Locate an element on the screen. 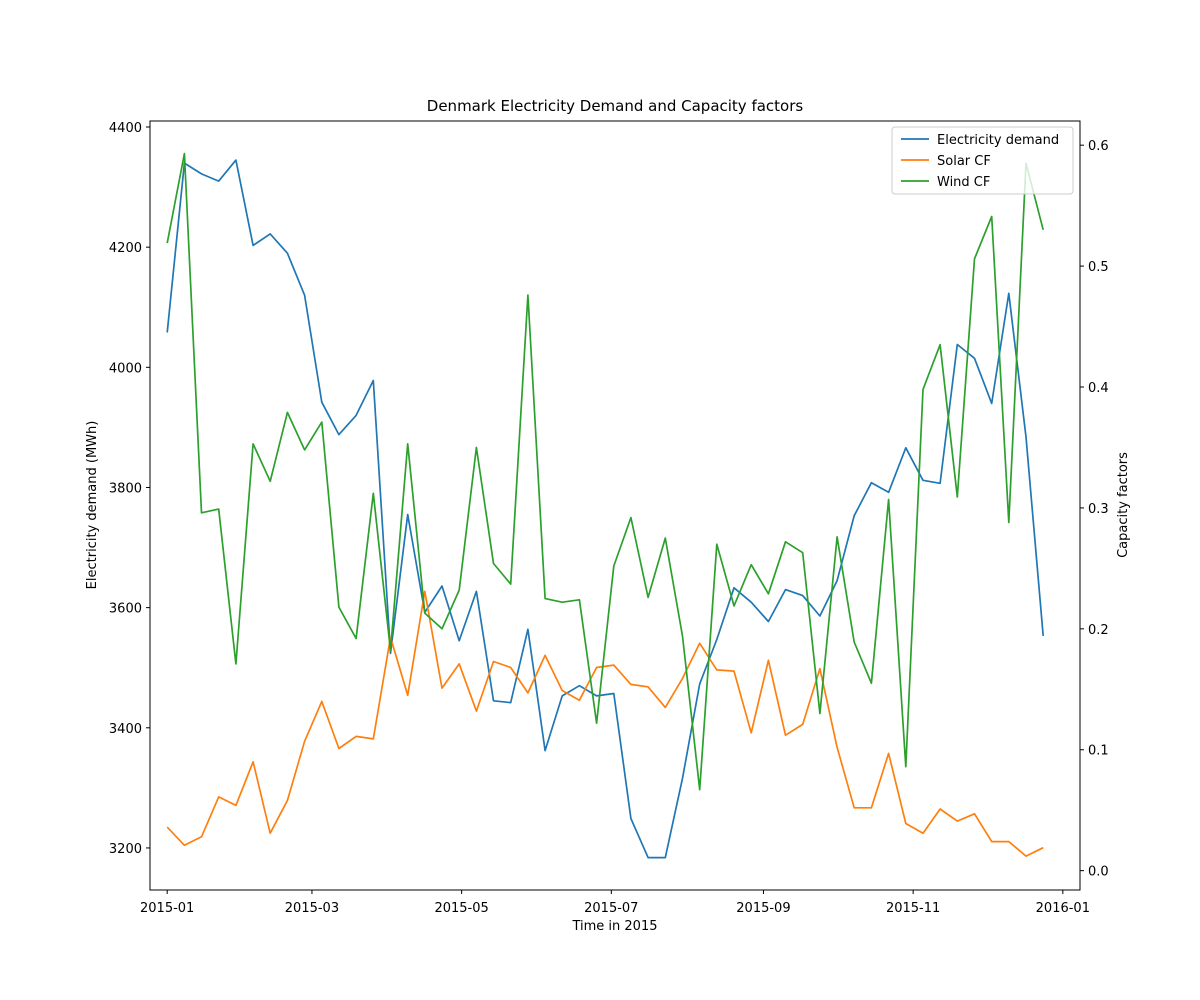 The height and width of the screenshot is (1000, 1200). x-axis-label: Time in 2015 is located at coordinates (614, 926).